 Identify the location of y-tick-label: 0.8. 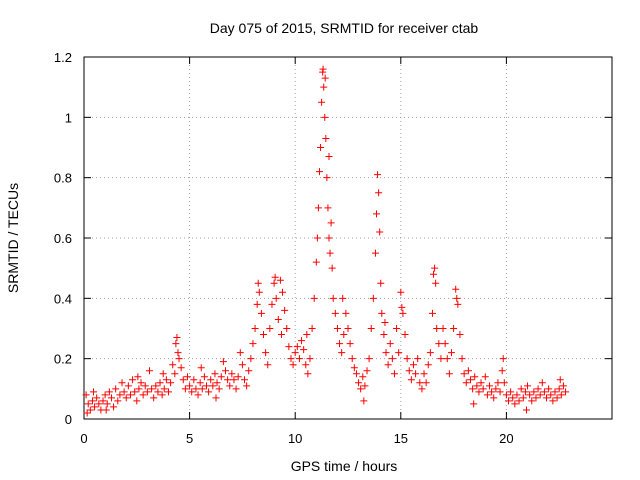
(63, 178).